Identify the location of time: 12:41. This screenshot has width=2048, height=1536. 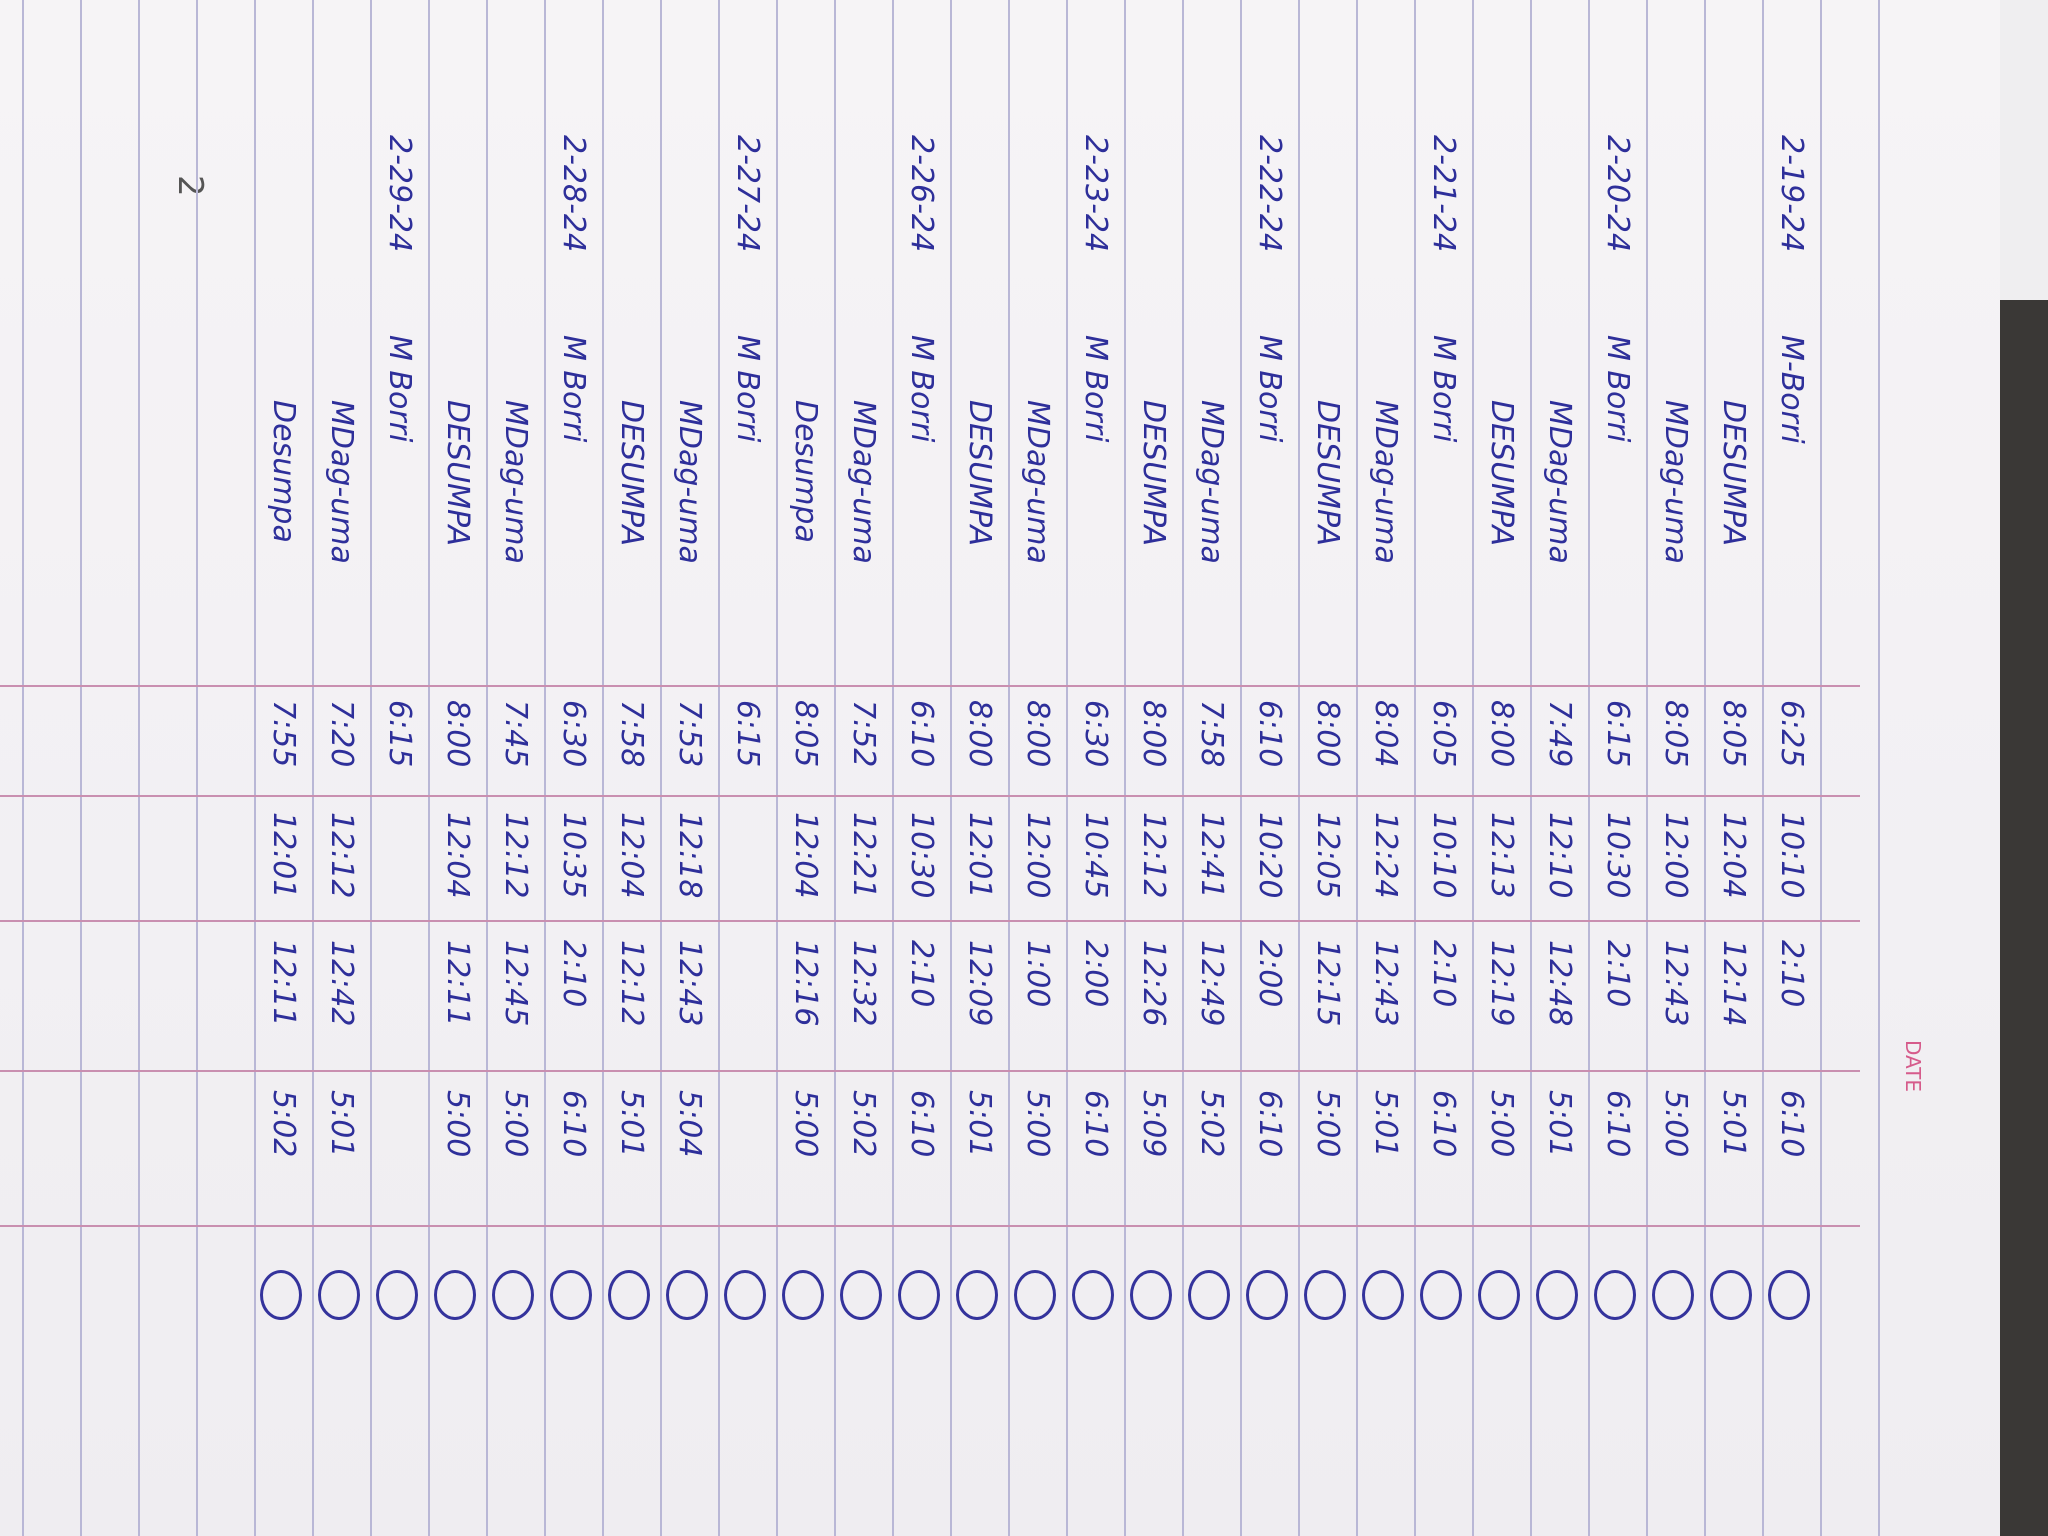
(1211, 855).